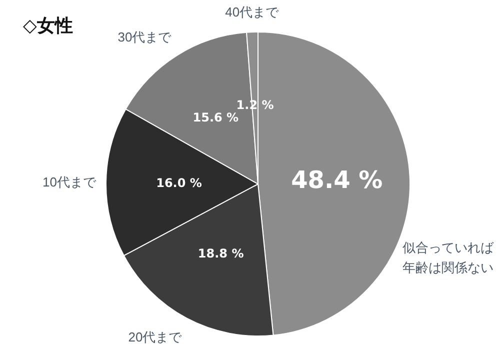  What do you see at coordinates (48, 26) in the screenshot?
I see `text: ◇女性` at bounding box center [48, 26].